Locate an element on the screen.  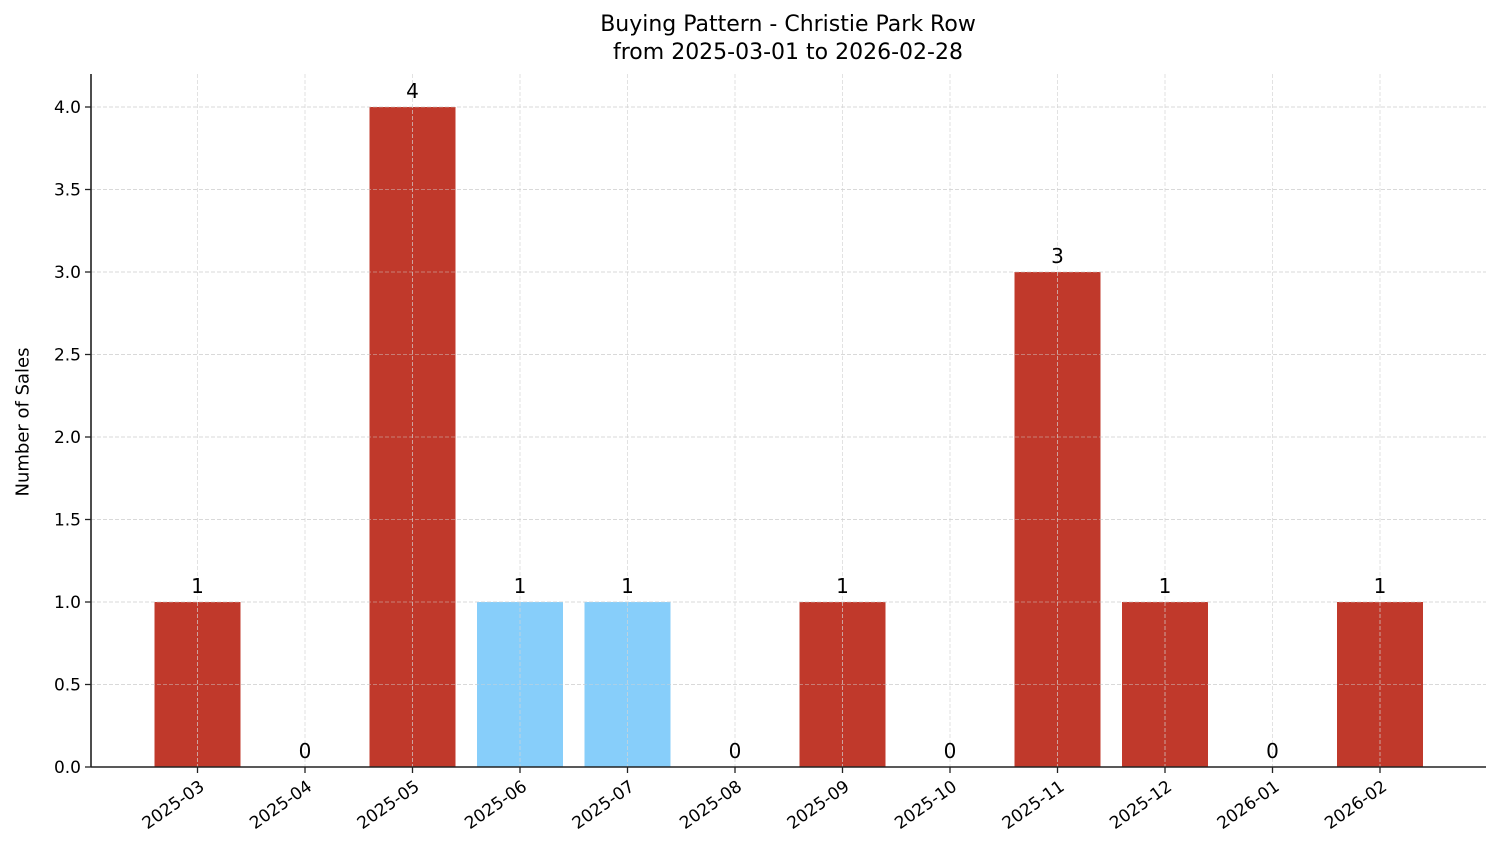
y-tick-label: 3.5 is located at coordinates (67, 191).